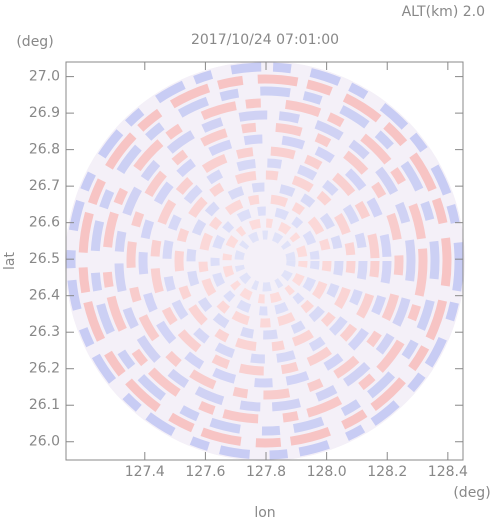 Image resolution: width=491 pixels, height=521 pixels. What do you see at coordinates (44, 369) in the screenshot?
I see `y-tick-label: 26.2` at bounding box center [44, 369].